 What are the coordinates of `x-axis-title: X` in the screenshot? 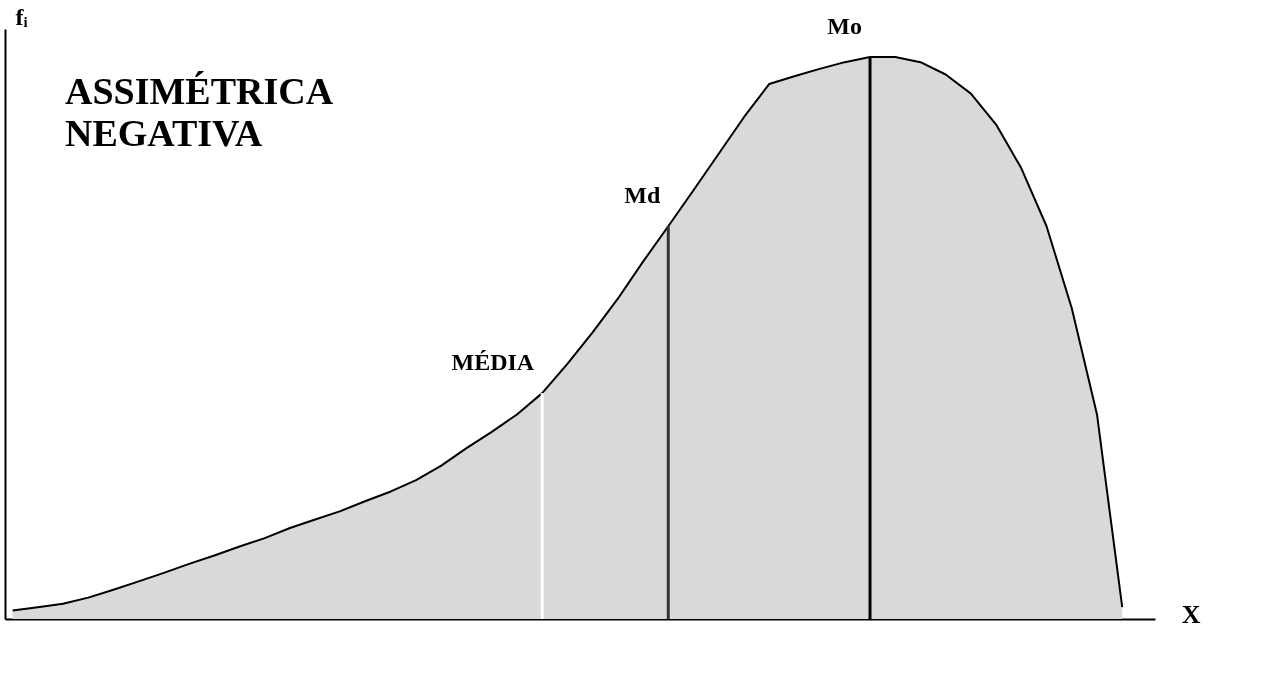 It's located at (1191, 614).